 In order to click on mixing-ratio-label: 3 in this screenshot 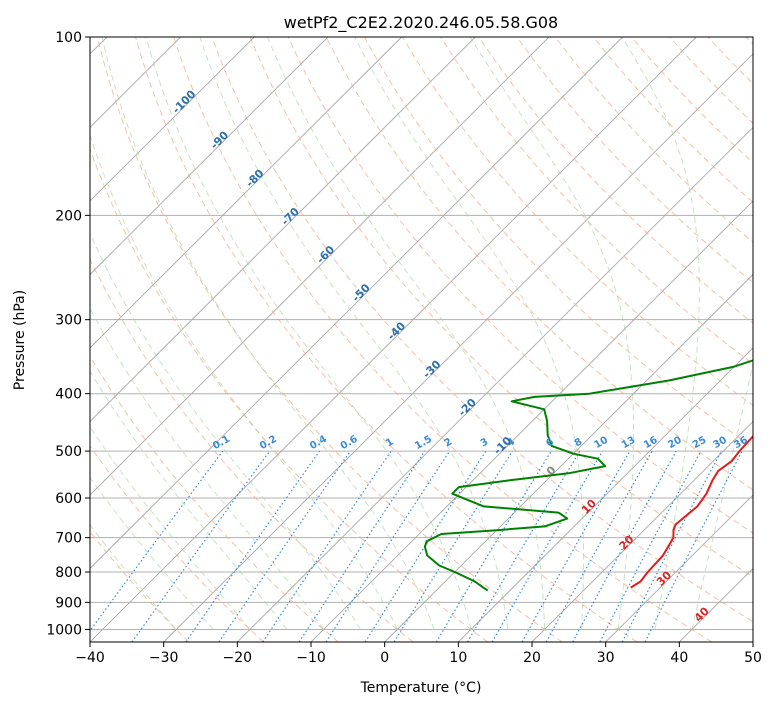, I will do `click(485, 442)`.